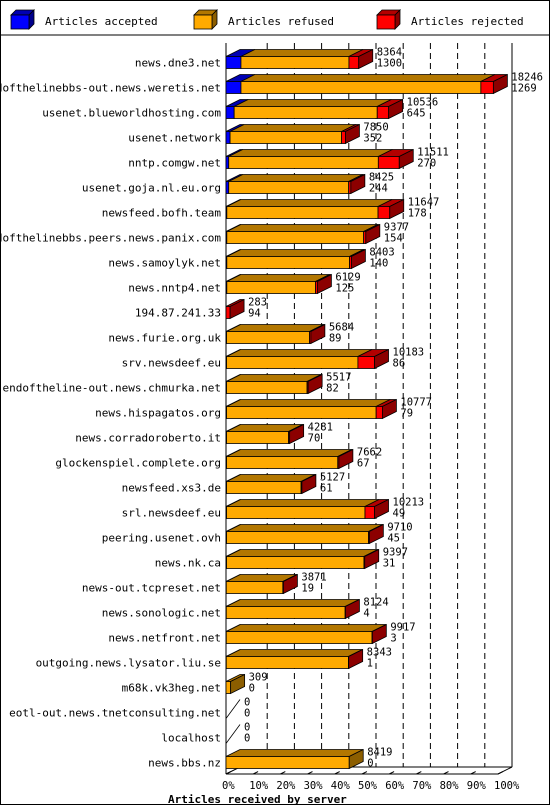 The height and width of the screenshot is (806, 550). Describe the element at coordinates (389, 564) in the screenshot. I see `value-rejected: 31` at that location.